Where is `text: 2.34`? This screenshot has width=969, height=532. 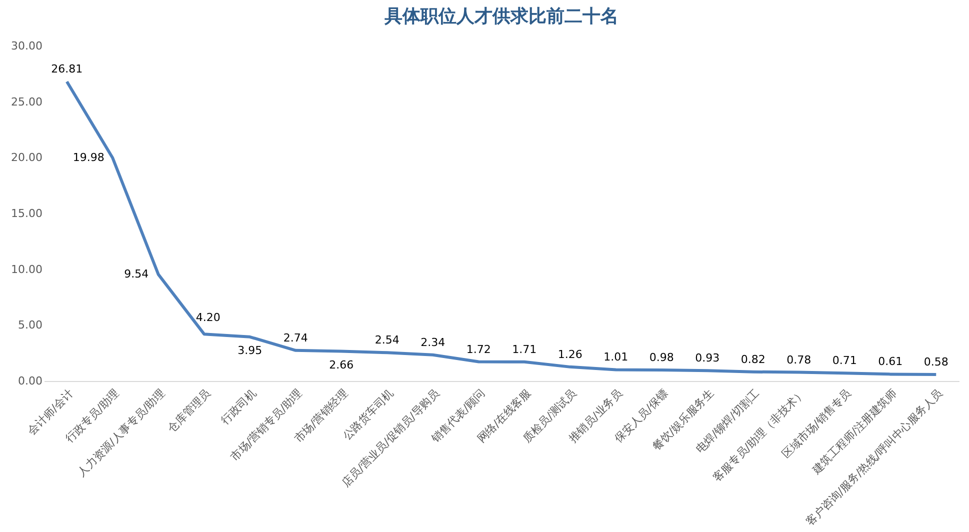 text: 2.34 is located at coordinates (433, 342).